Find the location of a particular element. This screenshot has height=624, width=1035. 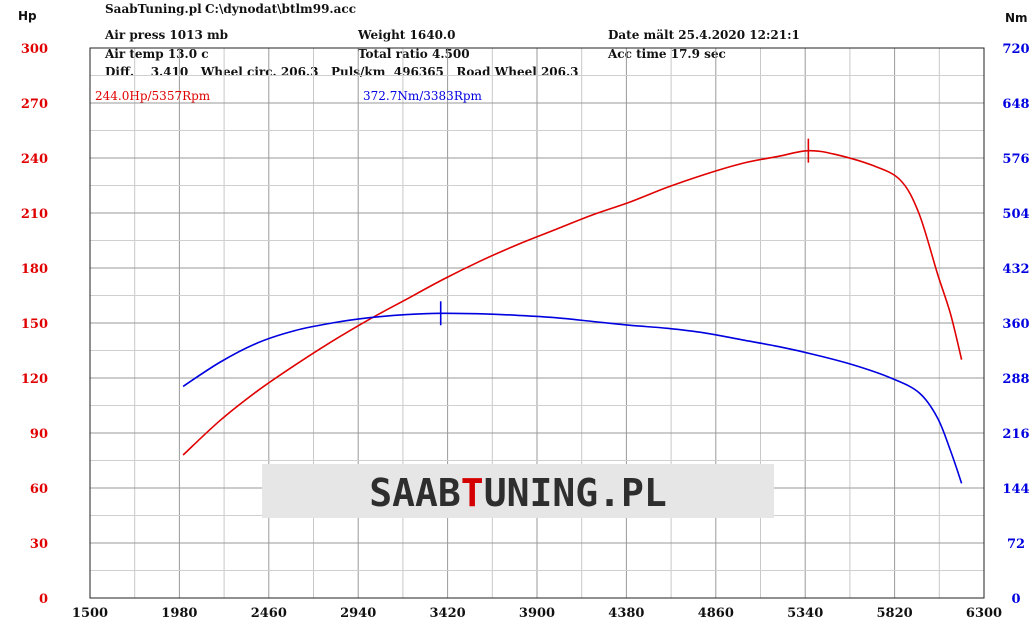

left-tick-label: 120 is located at coordinates (34, 379).